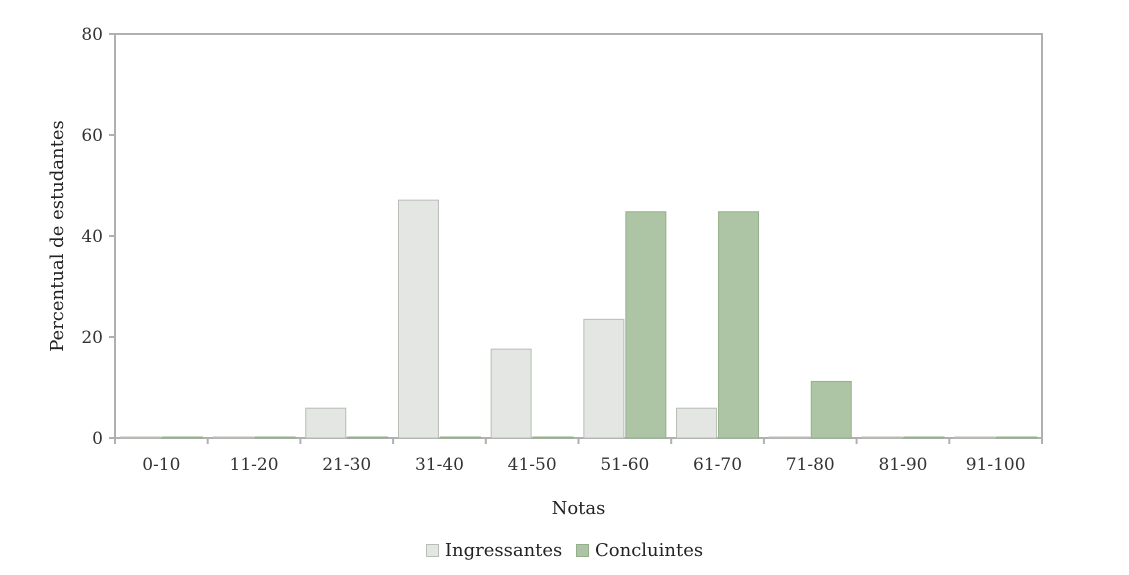  I want to click on y-tick-label: 60, so click(92, 136).